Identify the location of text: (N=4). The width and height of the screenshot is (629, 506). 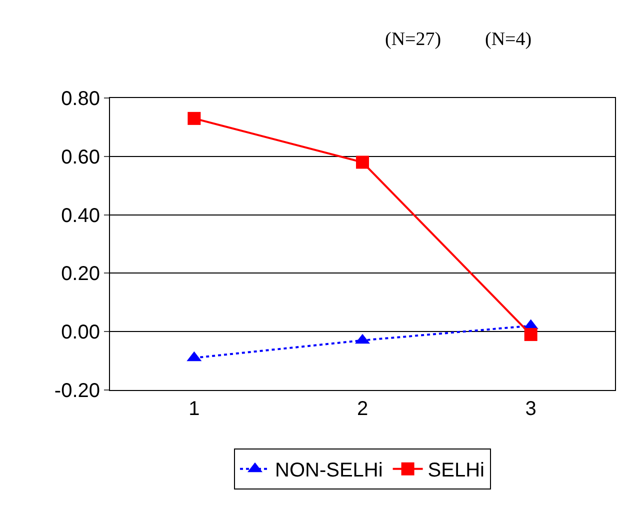
(508, 39).